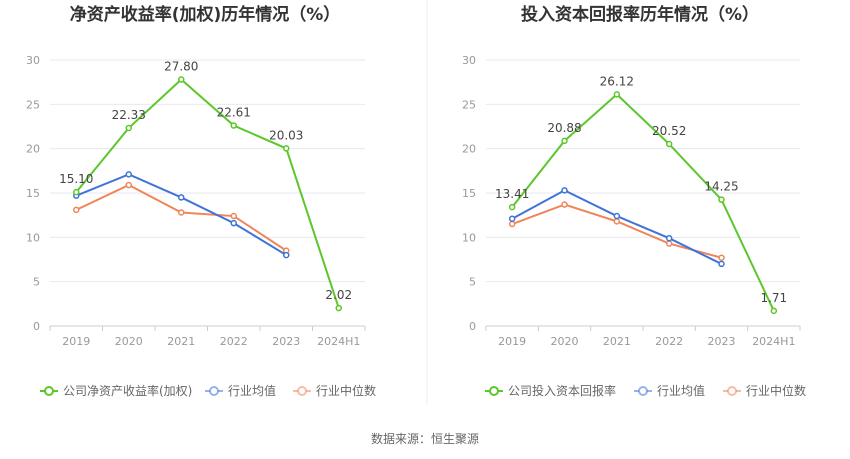  Describe the element at coordinates (205, 14) in the screenshot. I see `chart-1-title: 净资产收益率(加权)历年情况（%）` at that location.